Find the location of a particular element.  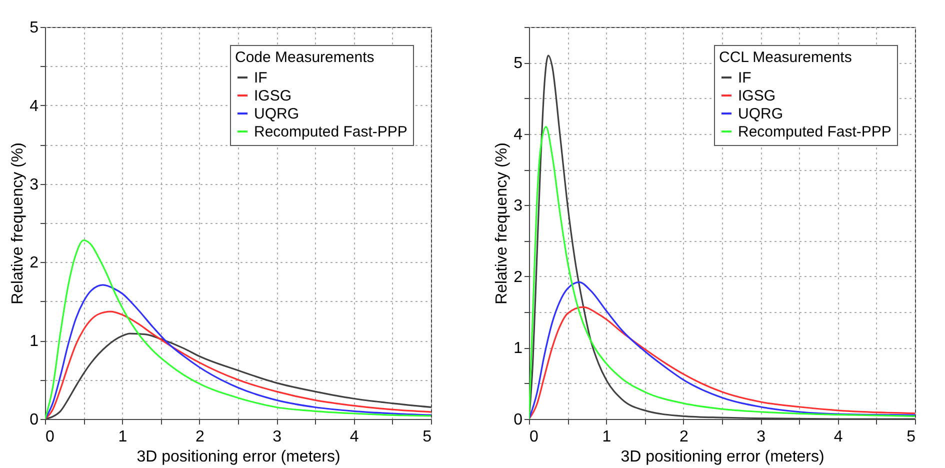

legend-title: CCL Measurements is located at coordinates (785, 57).